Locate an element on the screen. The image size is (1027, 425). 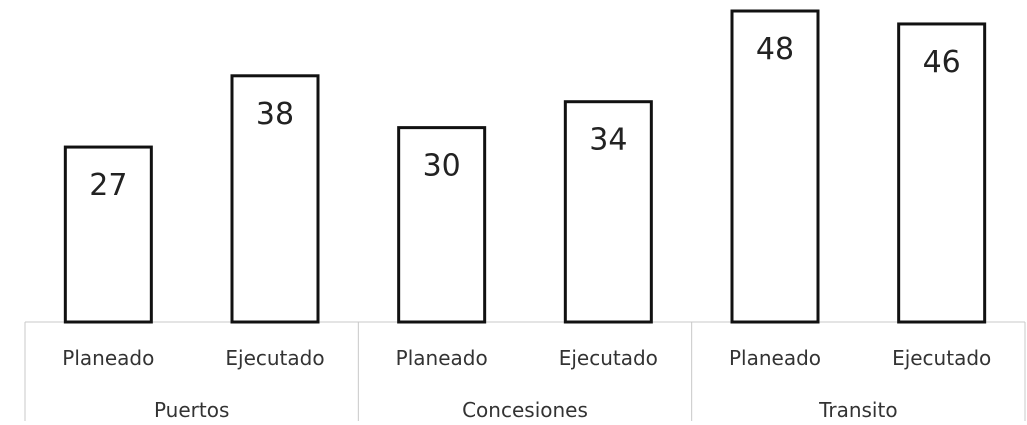
group-label: Concesiones is located at coordinates (525, 409).